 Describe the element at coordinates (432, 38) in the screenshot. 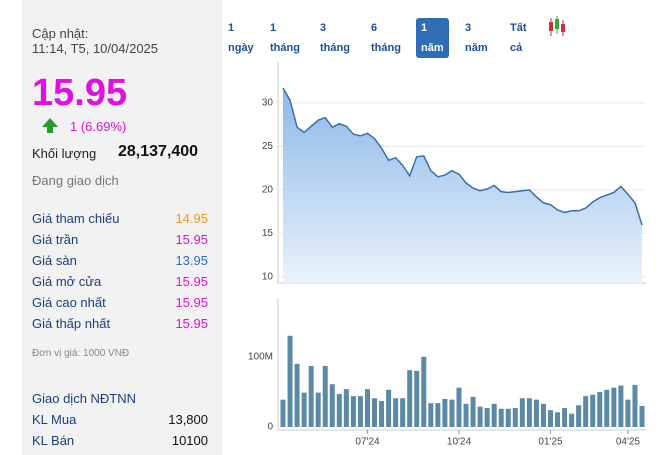

I see `range-tab: 1 năm` at that location.